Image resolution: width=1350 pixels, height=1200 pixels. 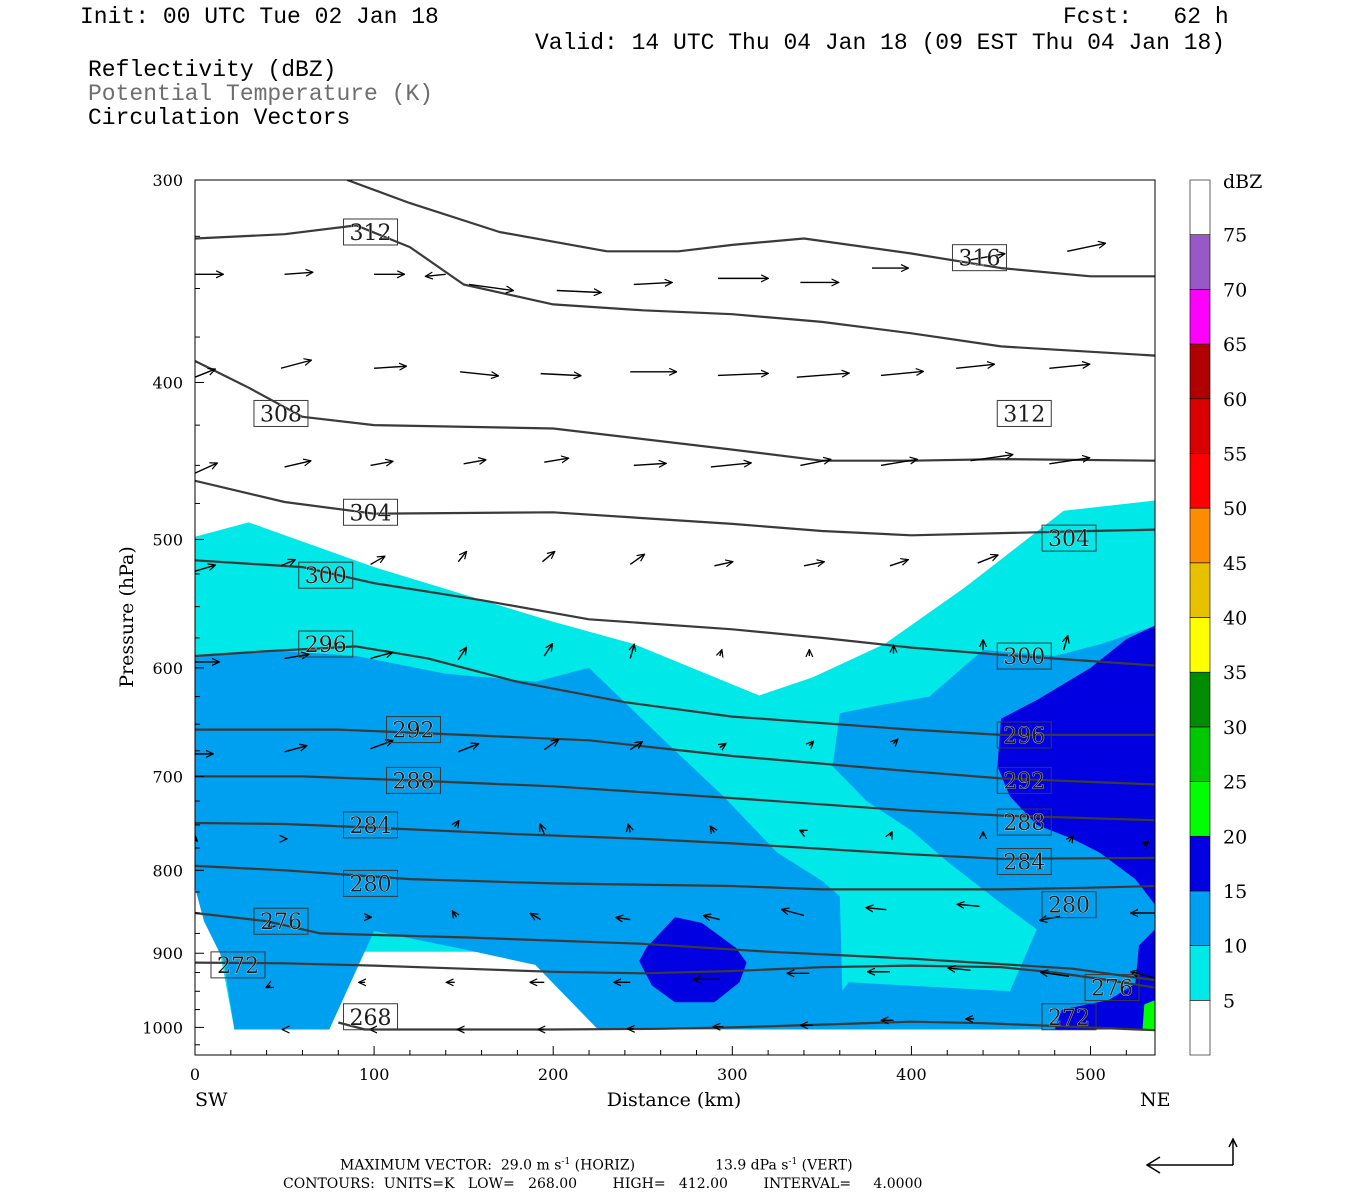 I want to click on field-label-reflectivity: Reflectivity (dBZ), so click(x=212, y=70).